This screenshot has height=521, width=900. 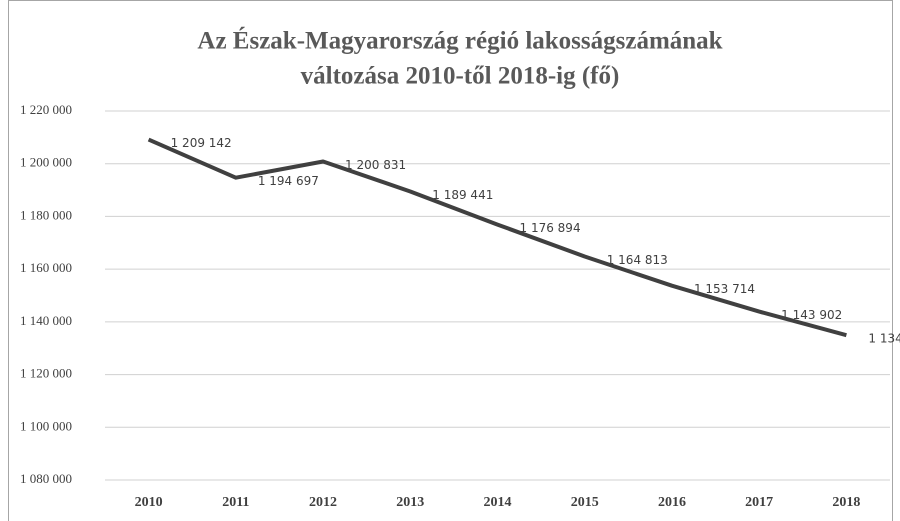 What do you see at coordinates (884, 339) in the screenshot?
I see `data-label: 1 134 945` at bounding box center [884, 339].